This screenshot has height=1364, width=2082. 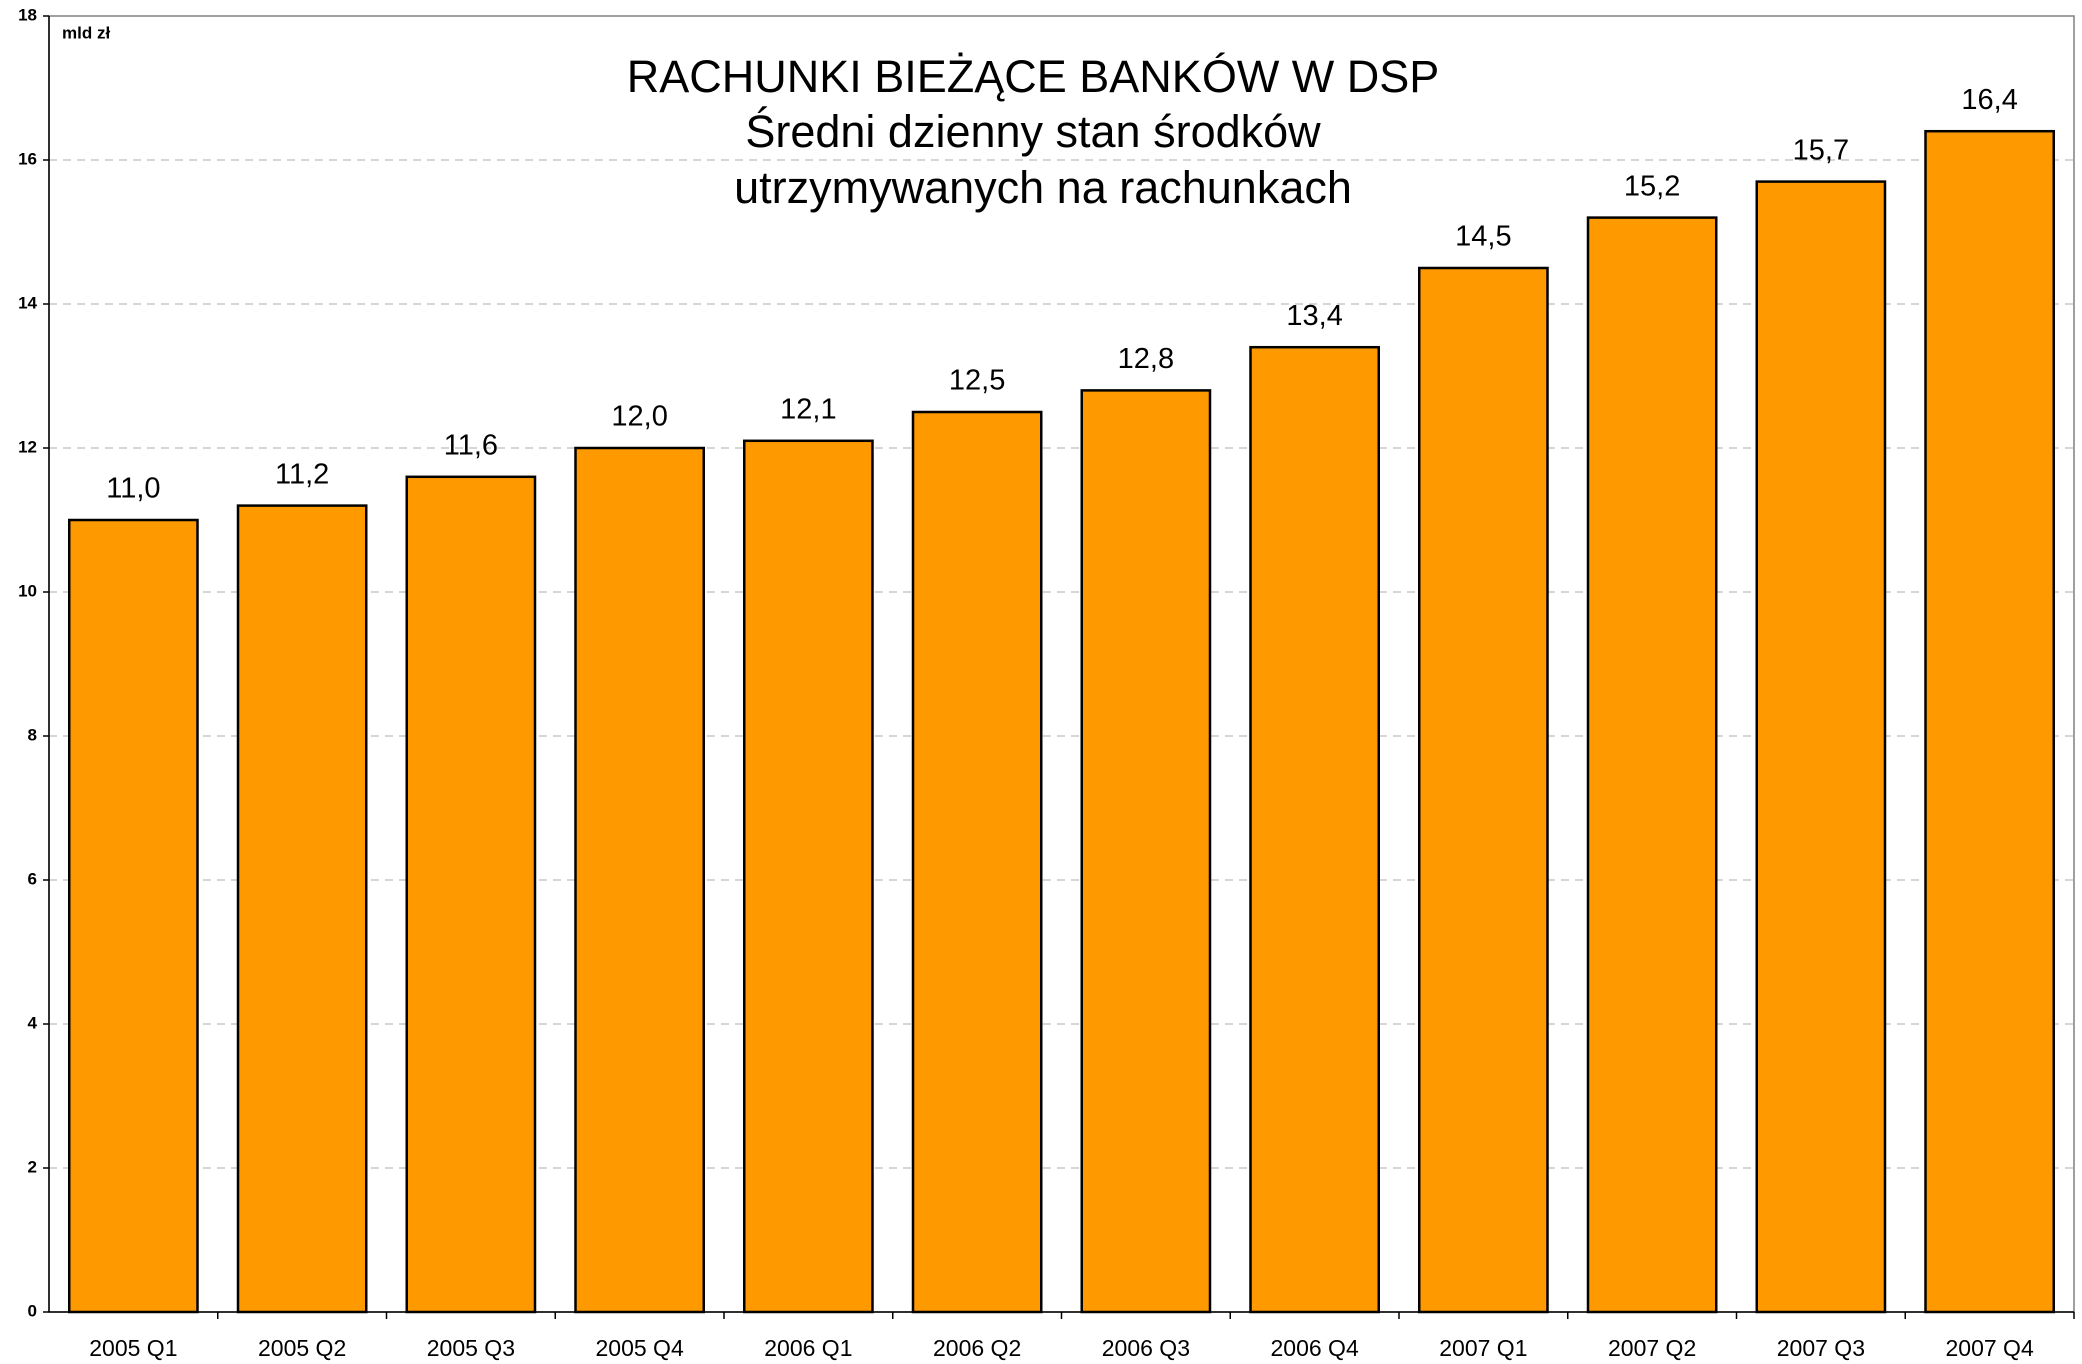 What do you see at coordinates (1483, 237) in the screenshot?
I see `data-label: 14,5` at bounding box center [1483, 237].